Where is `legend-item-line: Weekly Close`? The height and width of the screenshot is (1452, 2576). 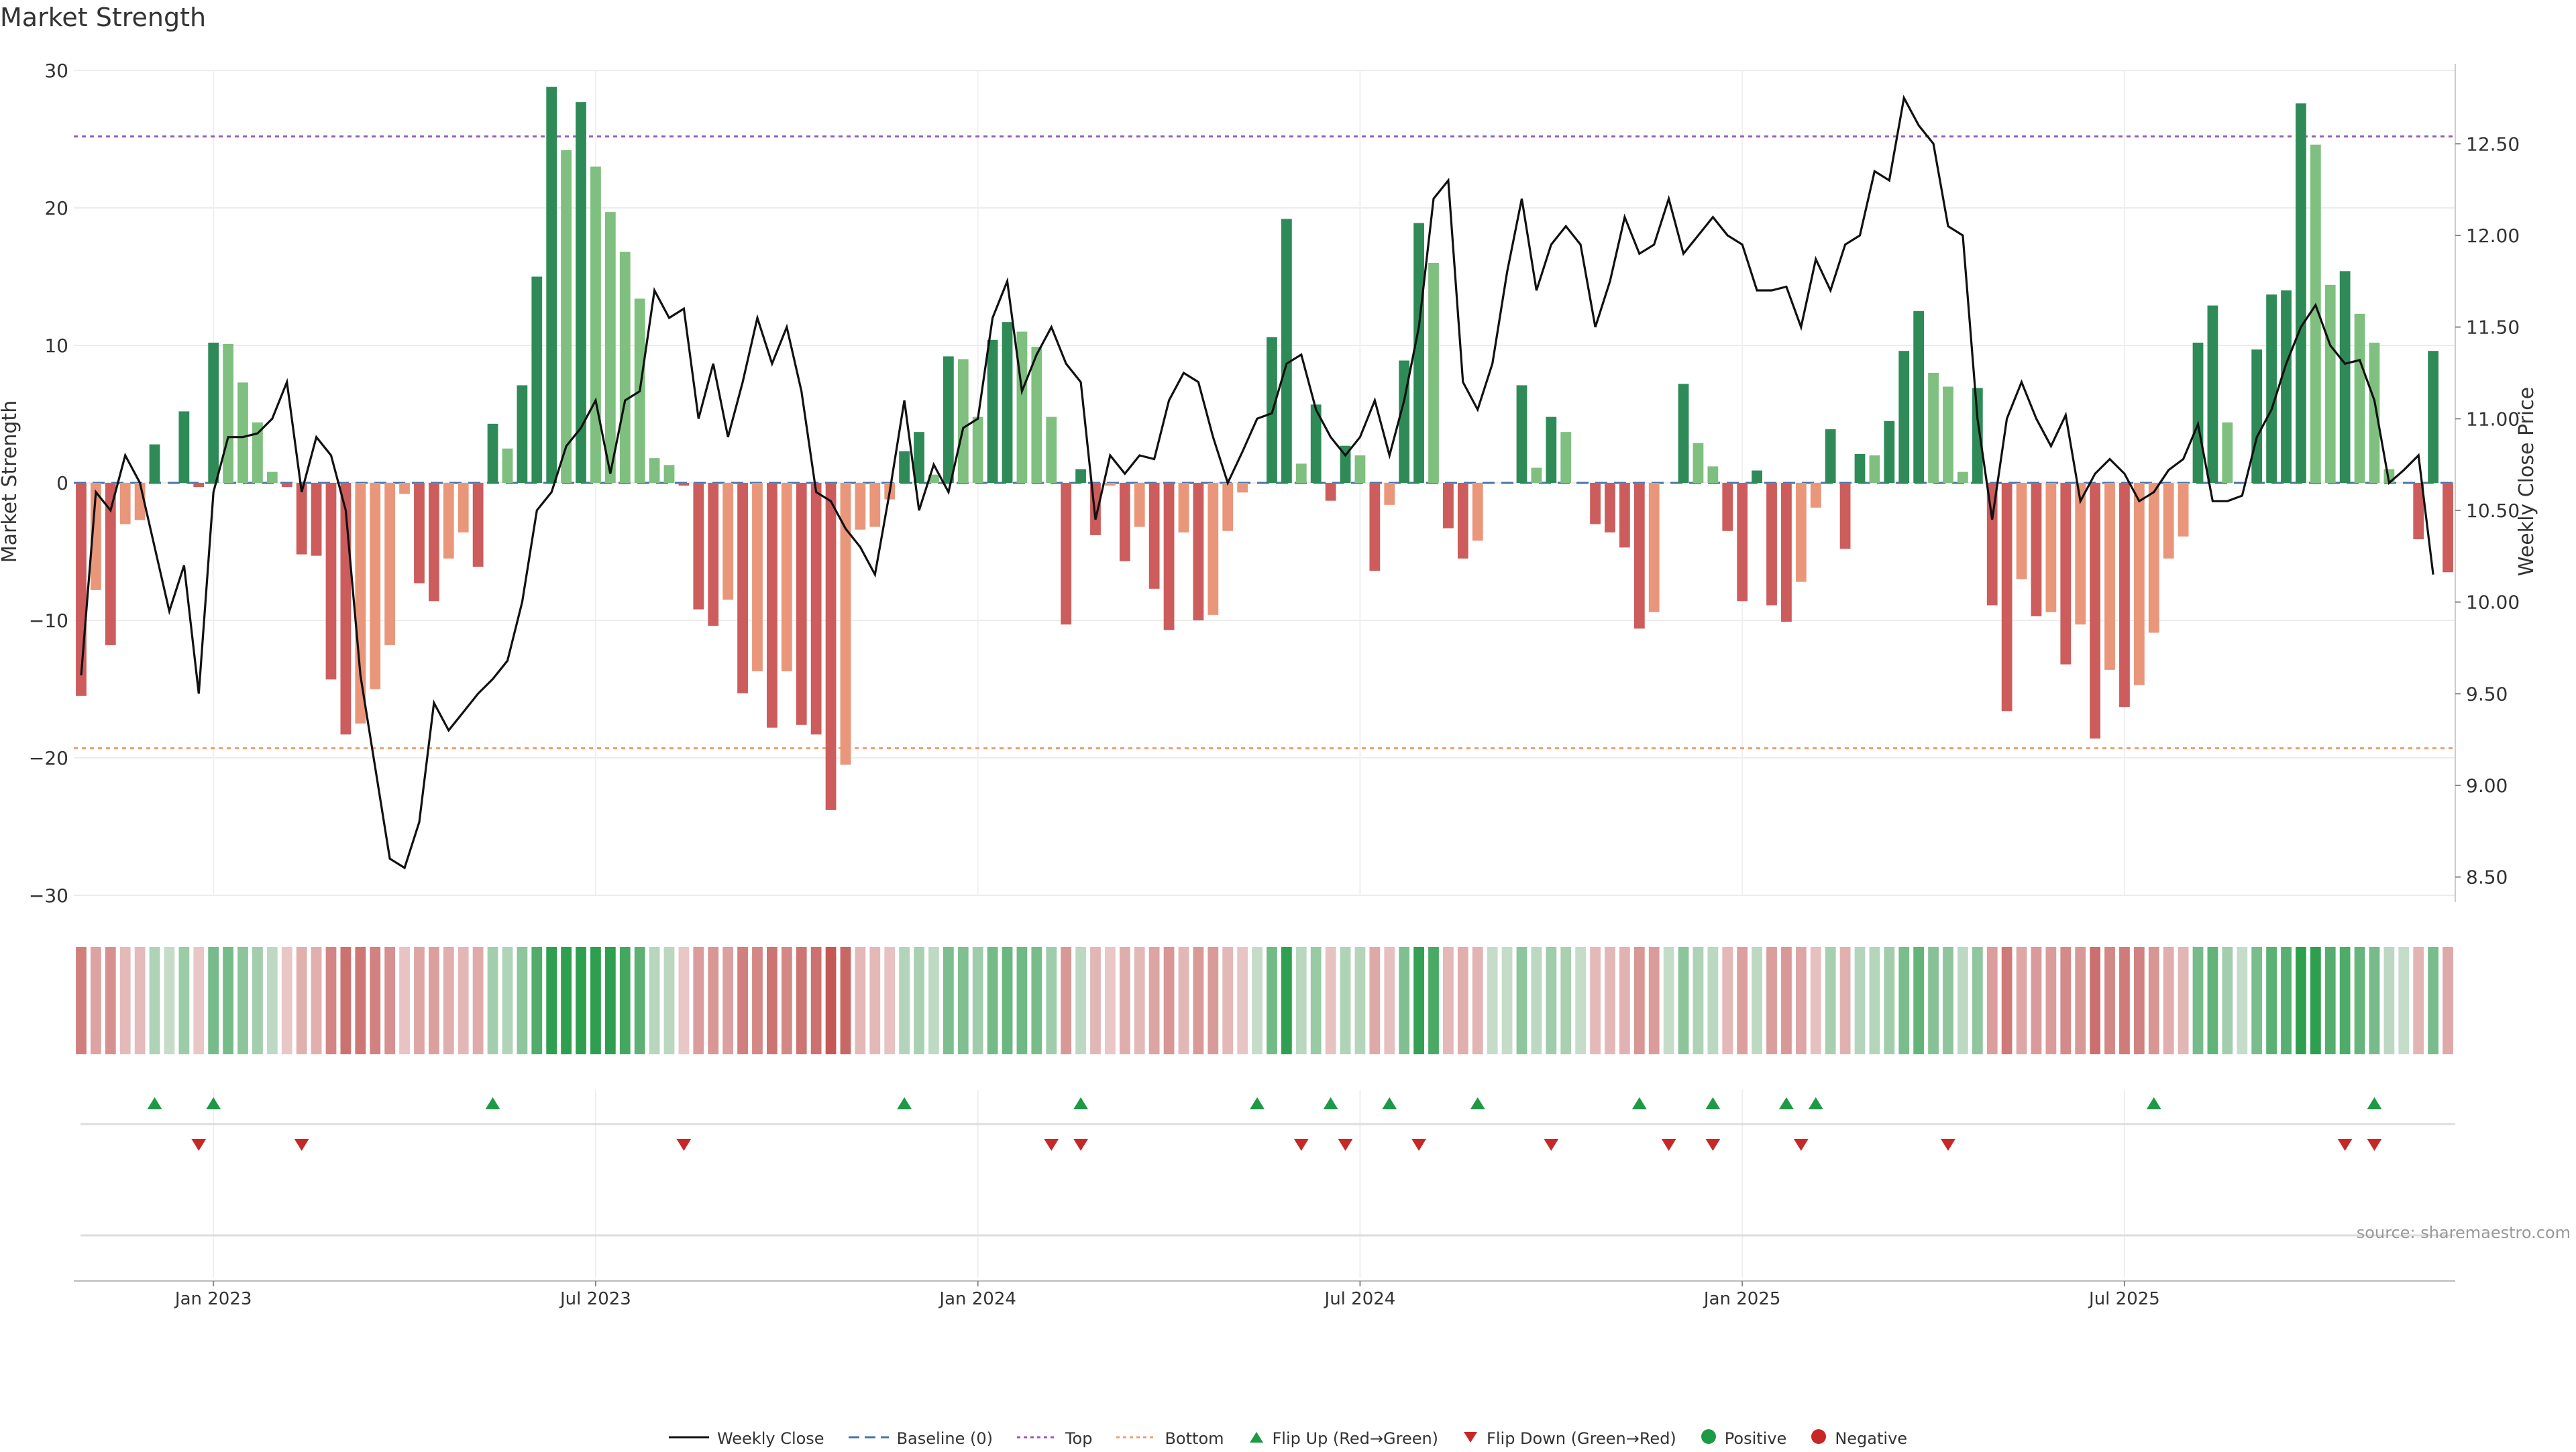
legend-item-line: Weekly Close is located at coordinates (746, 1438).